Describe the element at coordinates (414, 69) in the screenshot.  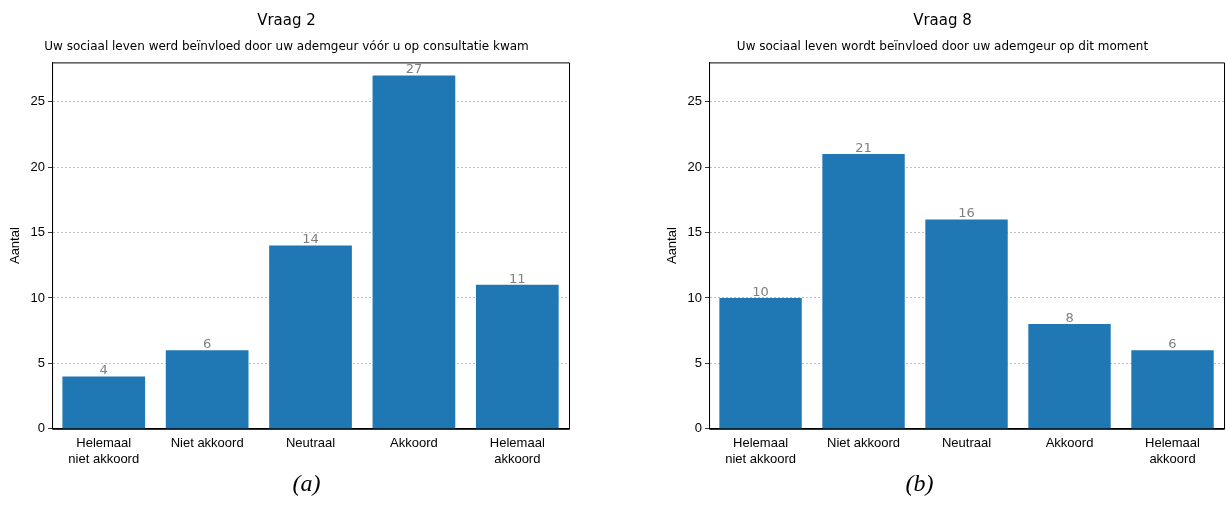
I see `data-label: 27` at that location.